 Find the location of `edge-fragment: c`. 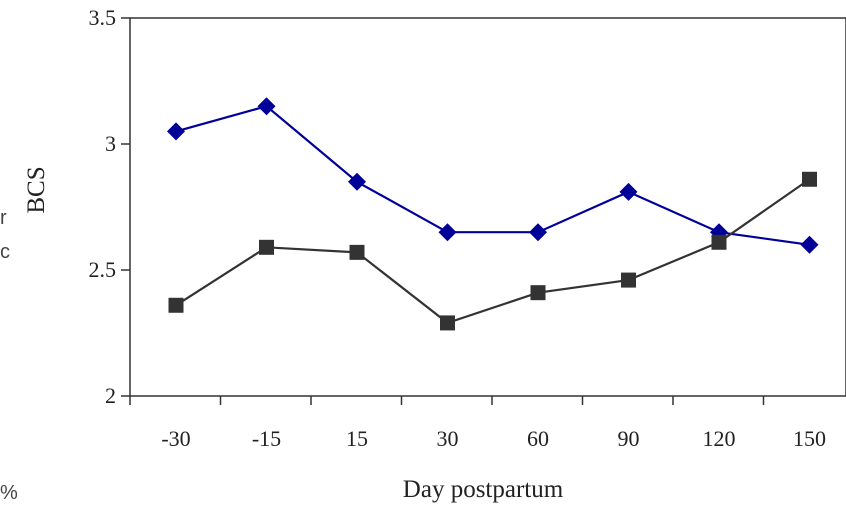

edge-fragment: c is located at coordinates (5, 252).